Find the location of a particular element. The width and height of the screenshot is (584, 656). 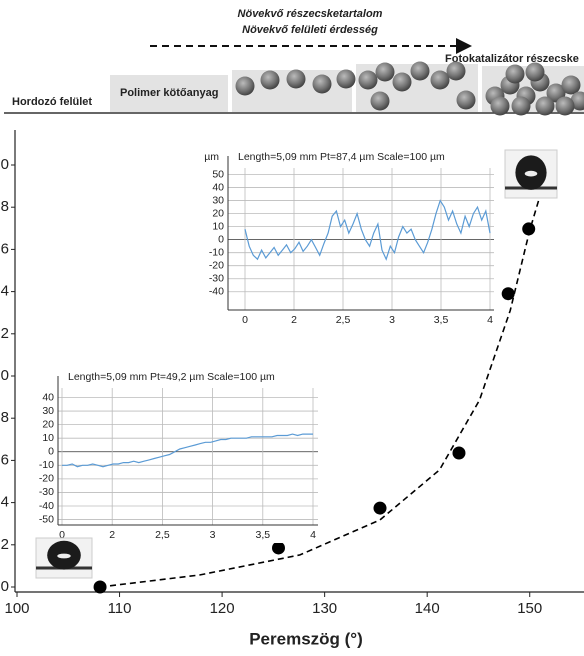

inset-y-label: µm is located at coordinates (211, 157).